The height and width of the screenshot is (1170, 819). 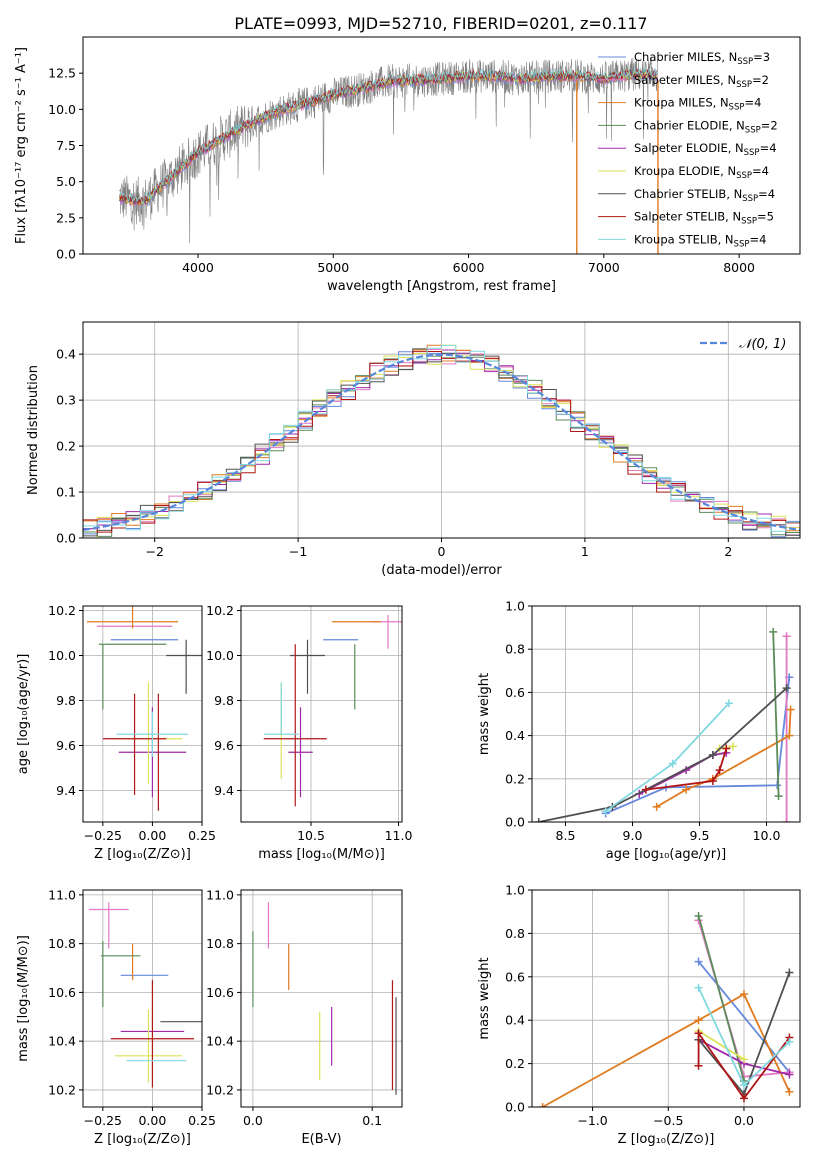 I want to click on x-tick-label: 0.0, so click(x=744, y=1120).